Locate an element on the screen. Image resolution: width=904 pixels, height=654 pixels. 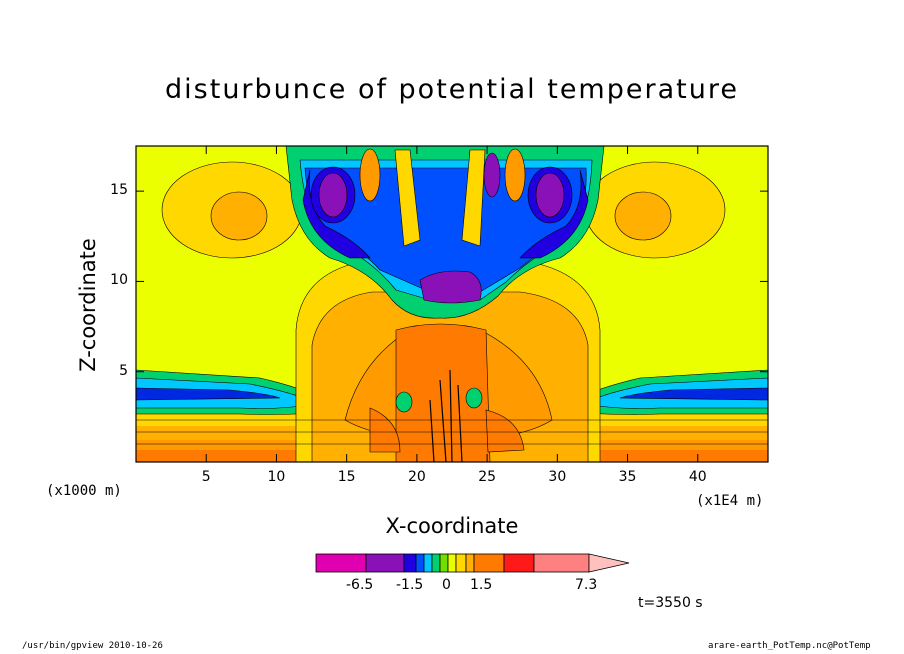
x-tick-label: 30 is located at coordinates (557, 477).